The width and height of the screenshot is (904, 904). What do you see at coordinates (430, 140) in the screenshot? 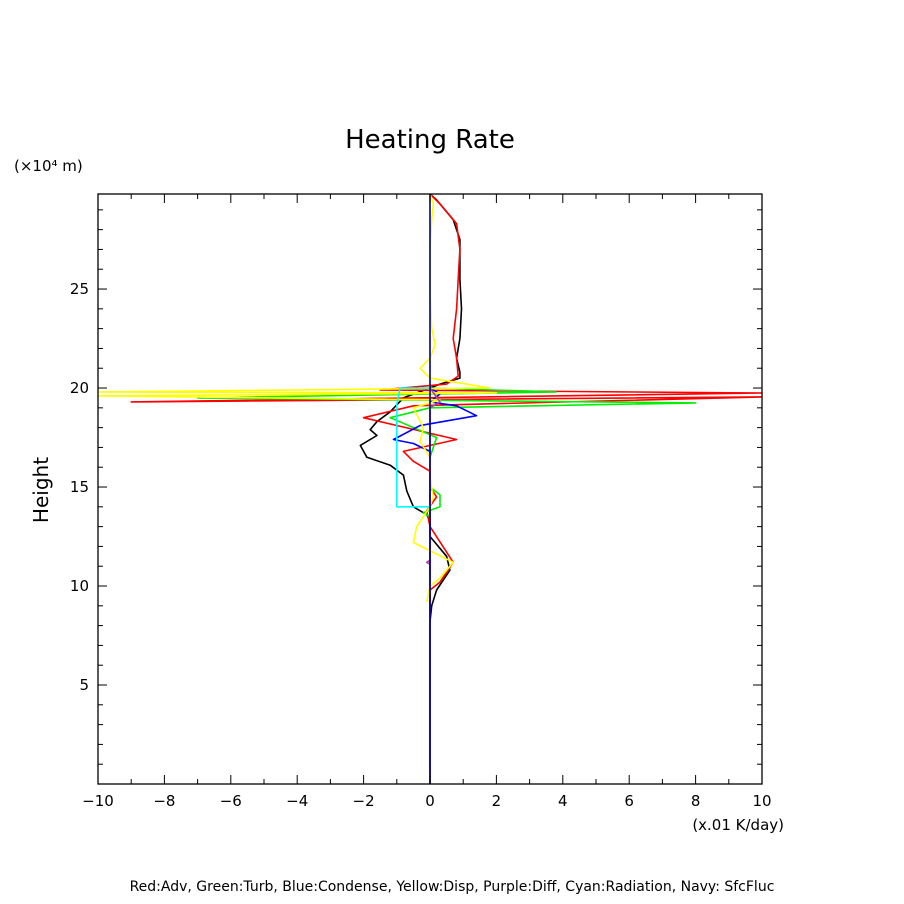
I see `chart-title: Heating Rate` at bounding box center [430, 140].